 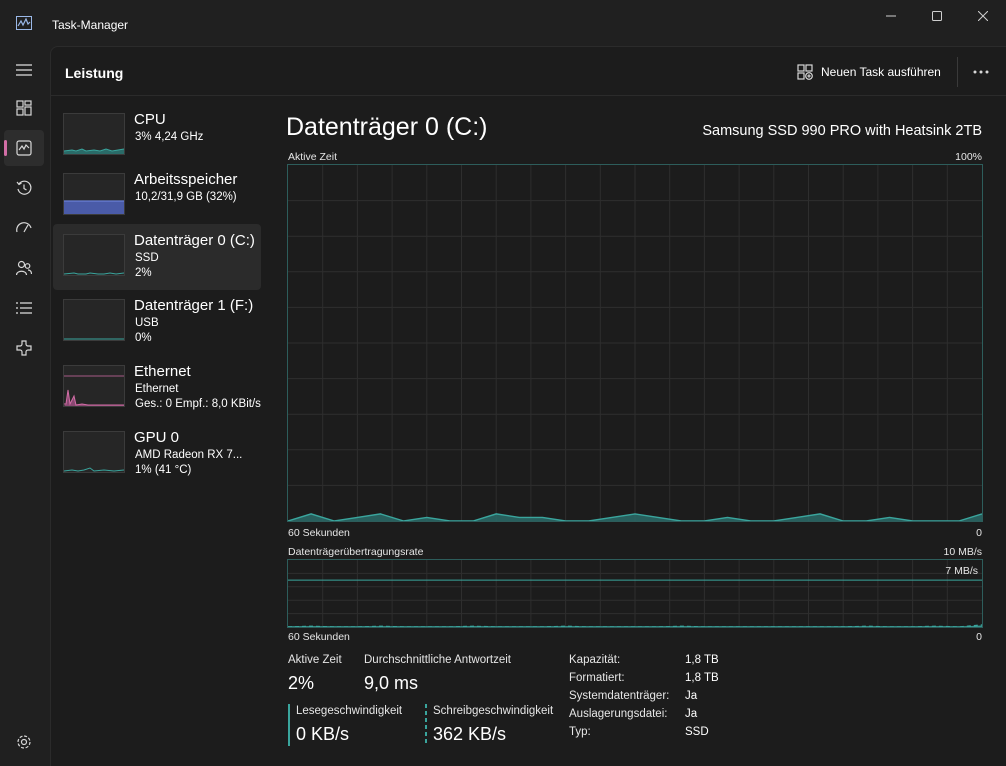 What do you see at coordinates (618, 714) in the screenshot?
I see `property-key: Auslagerungsdatei:` at bounding box center [618, 714].